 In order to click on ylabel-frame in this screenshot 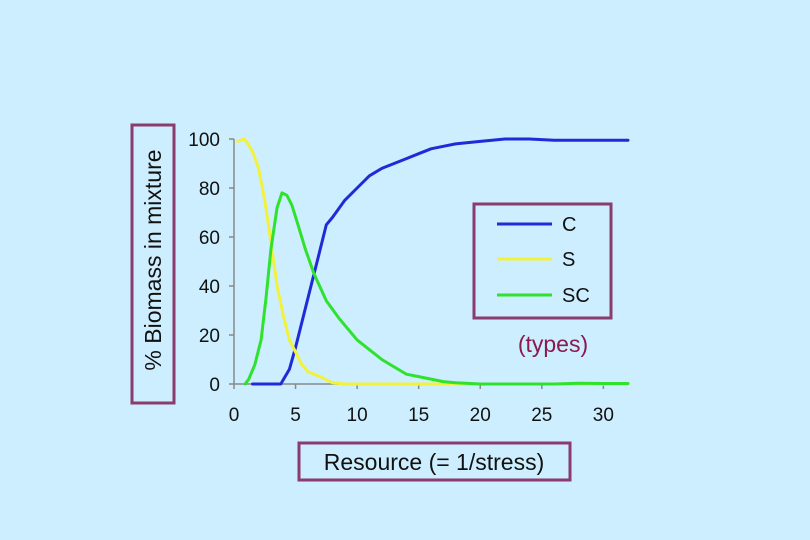, I will do `click(153, 264)`.